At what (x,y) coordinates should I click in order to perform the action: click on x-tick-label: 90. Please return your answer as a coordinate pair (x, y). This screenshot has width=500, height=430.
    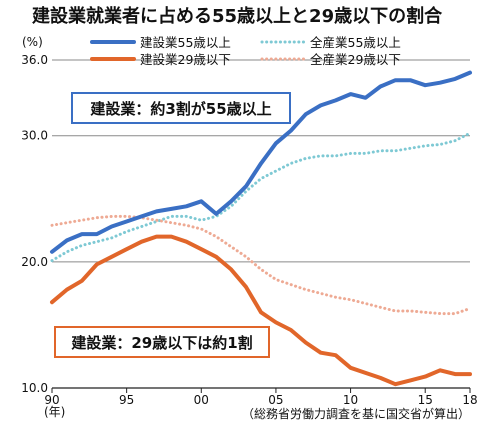
    Looking at the image, I should click on (51, 400).